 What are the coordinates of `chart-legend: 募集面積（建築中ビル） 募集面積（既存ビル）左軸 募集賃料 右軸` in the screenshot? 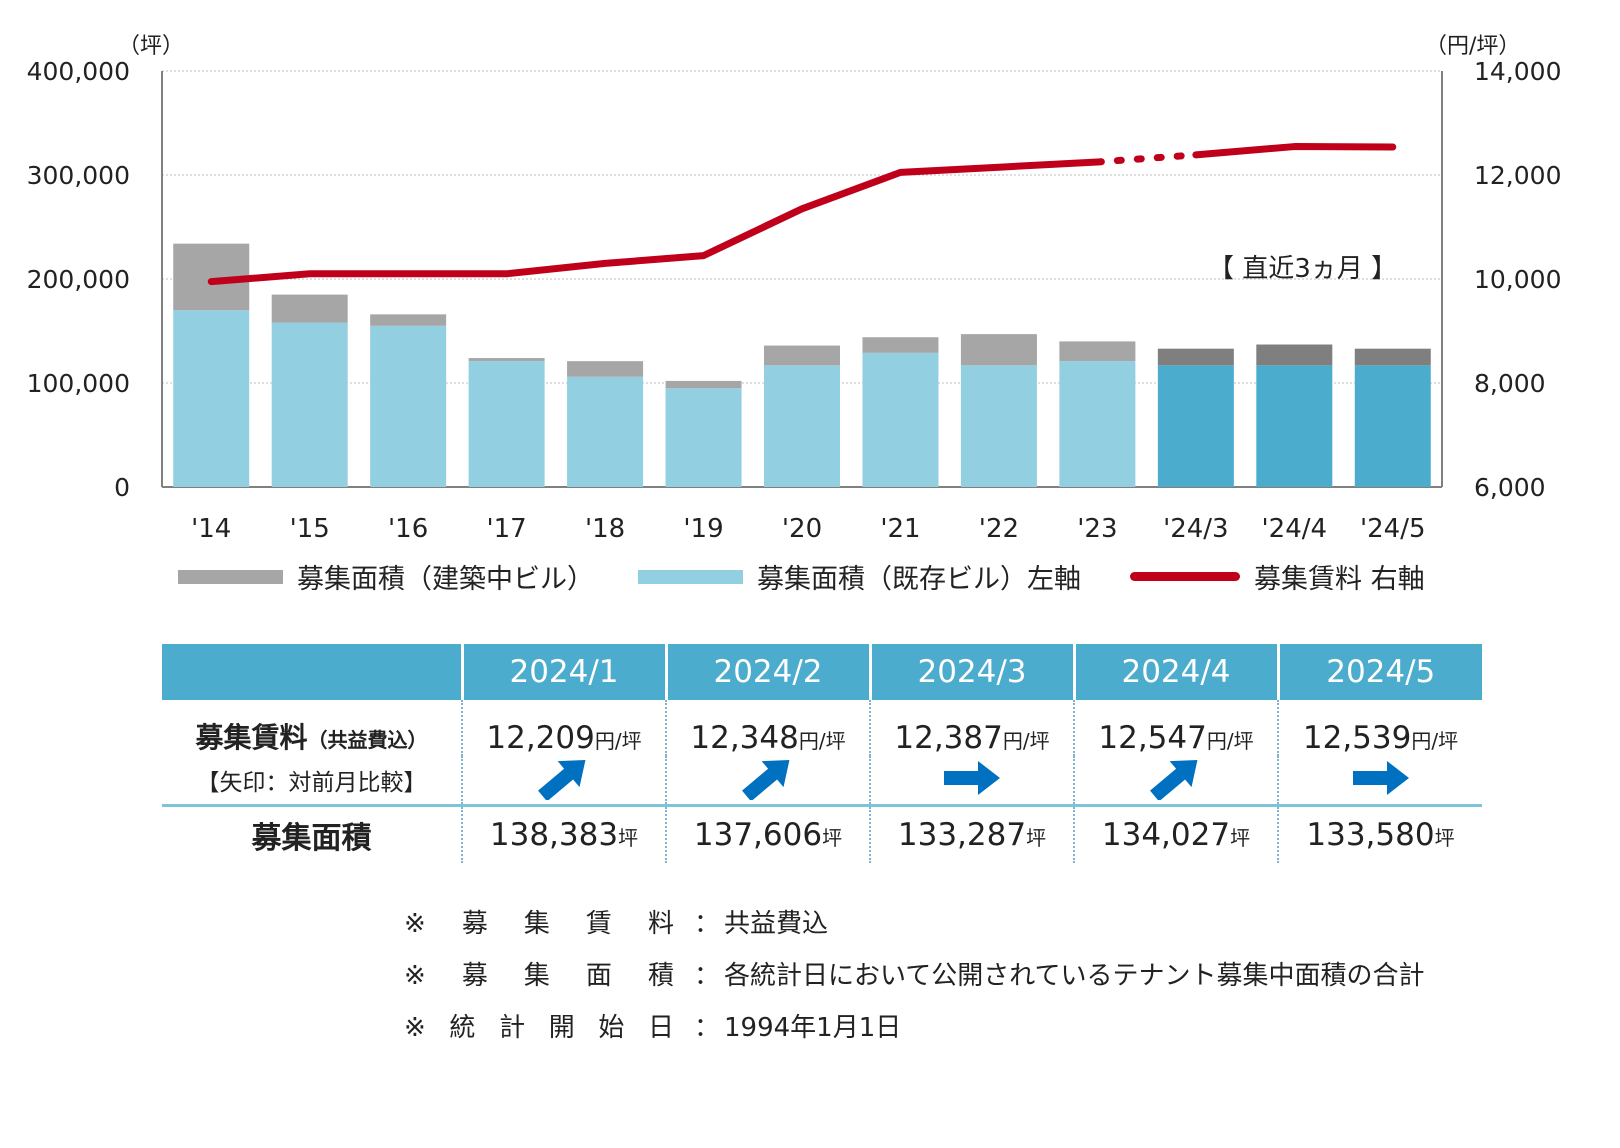 It's located at (820, 577).